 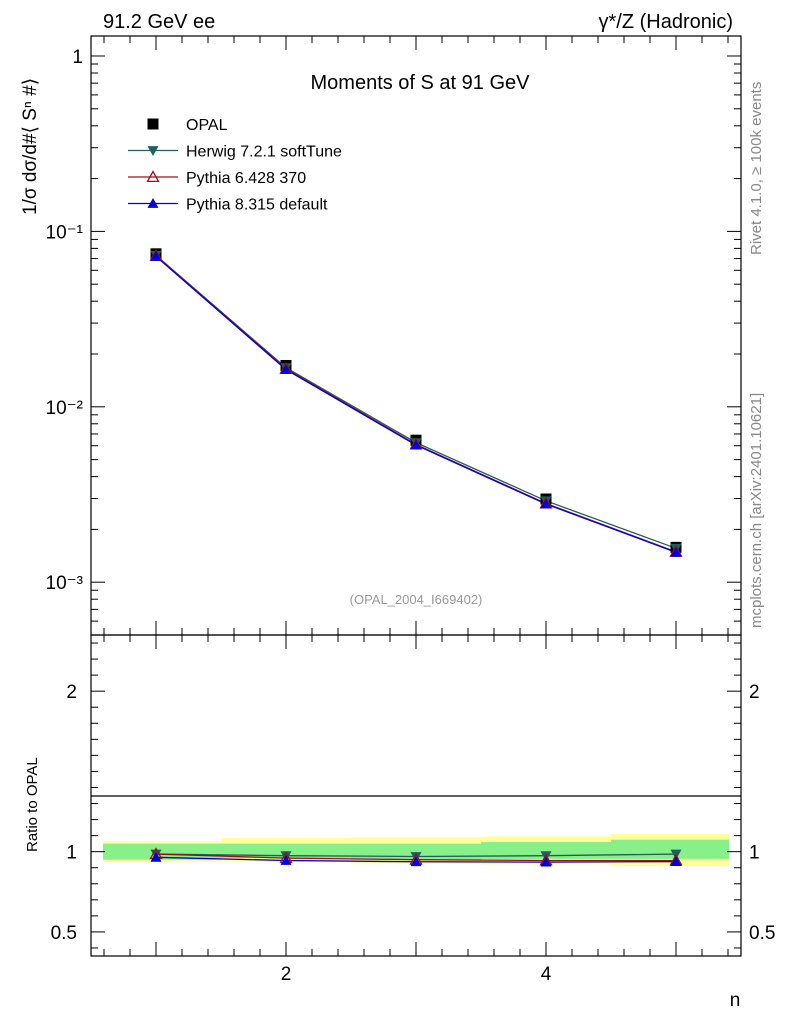 I want to click on main-y-tick-label: 10⁻³, so click(x=65, y=583).